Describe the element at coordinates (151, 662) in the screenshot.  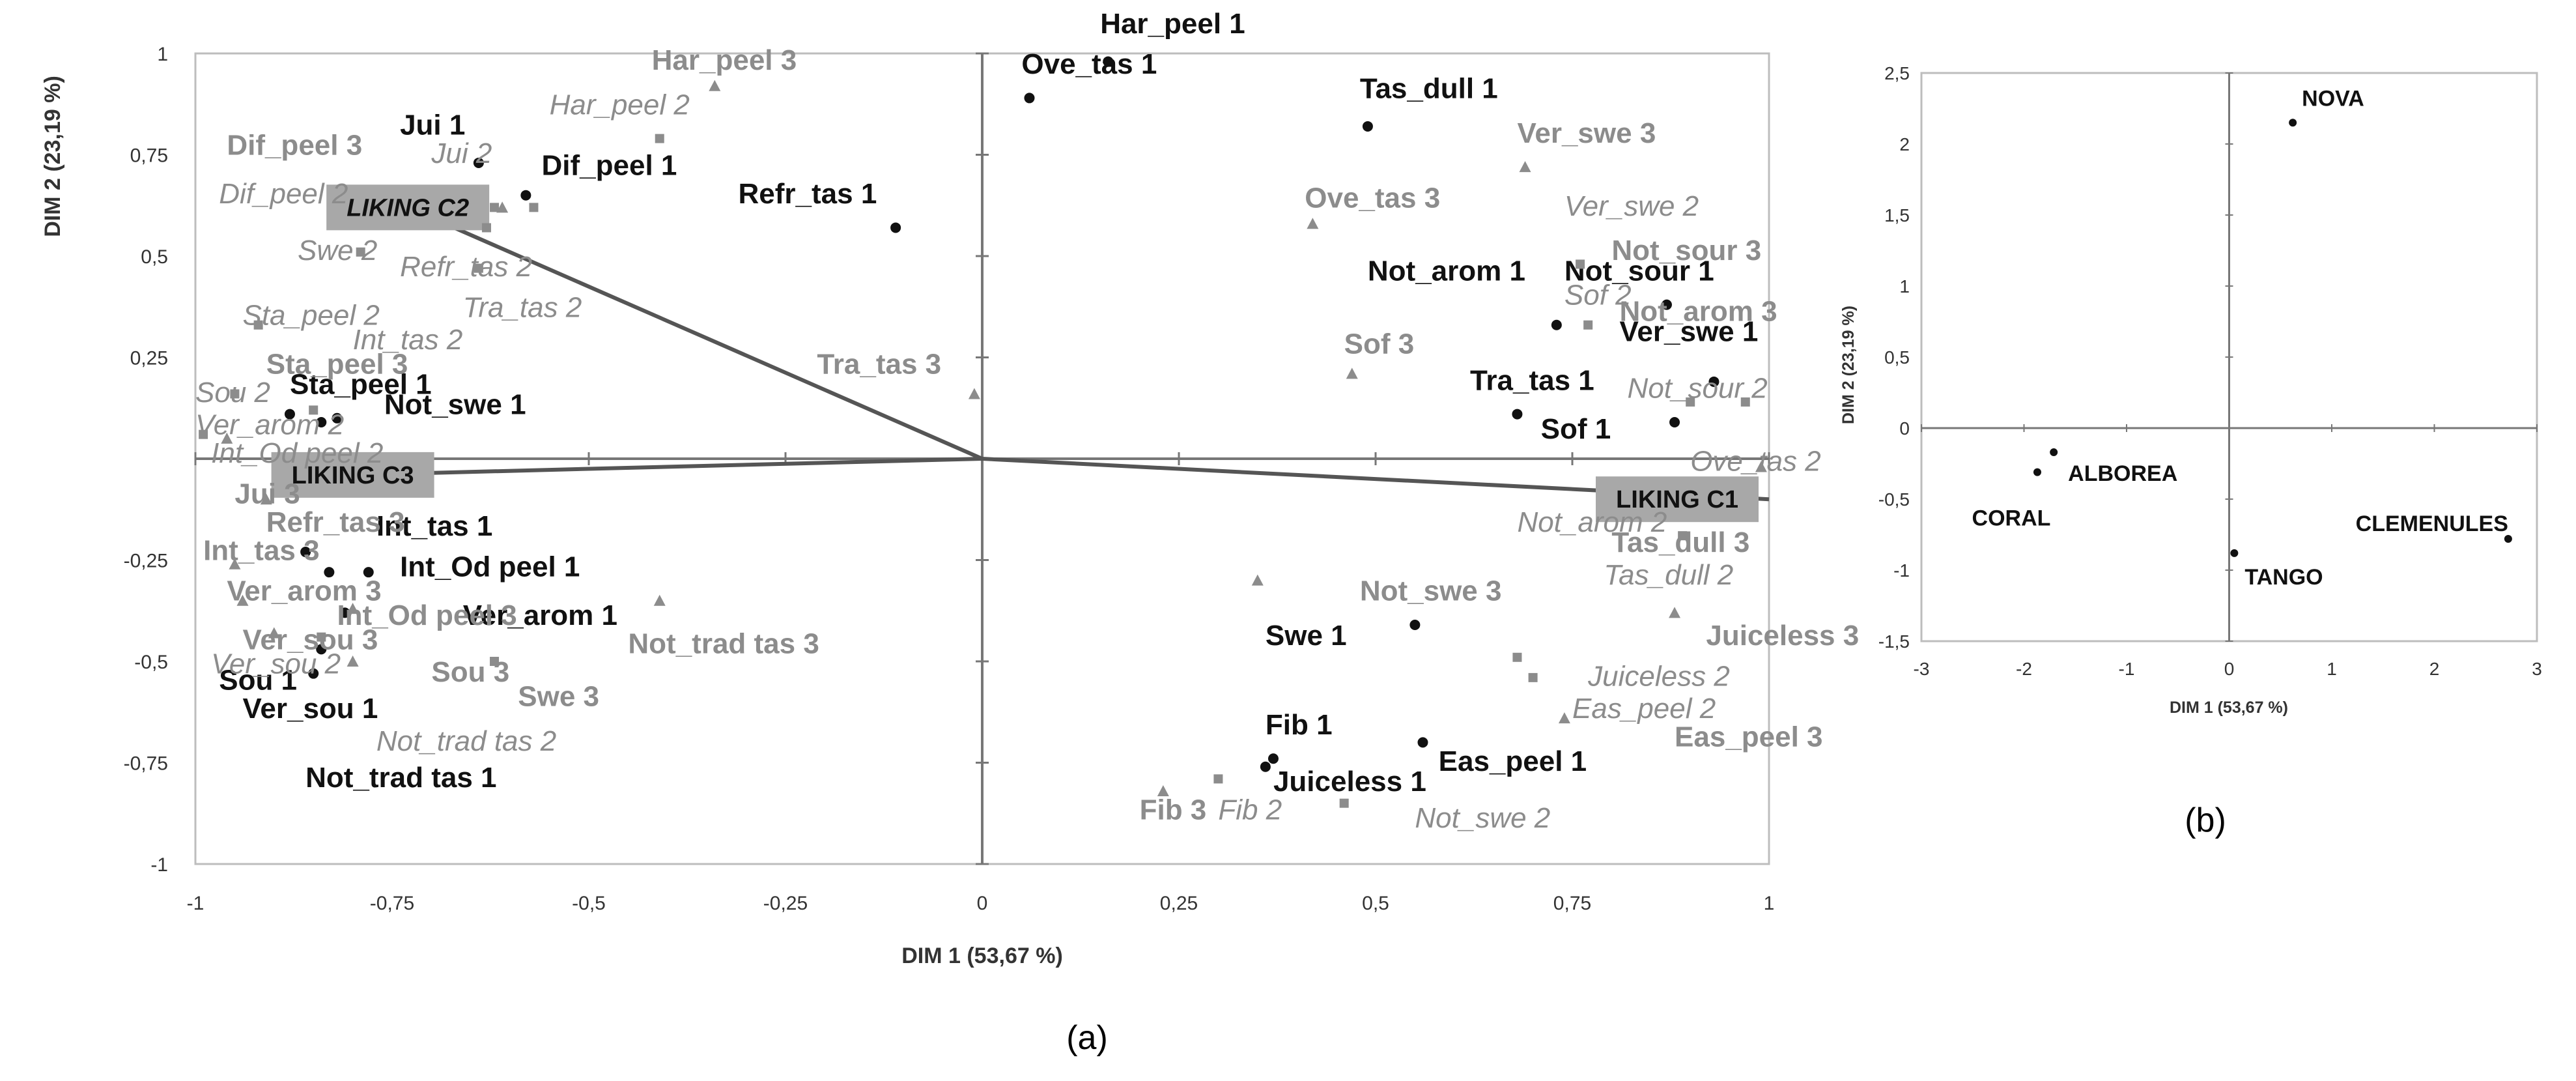
I see `y-tick-label: -0,5` at that location.